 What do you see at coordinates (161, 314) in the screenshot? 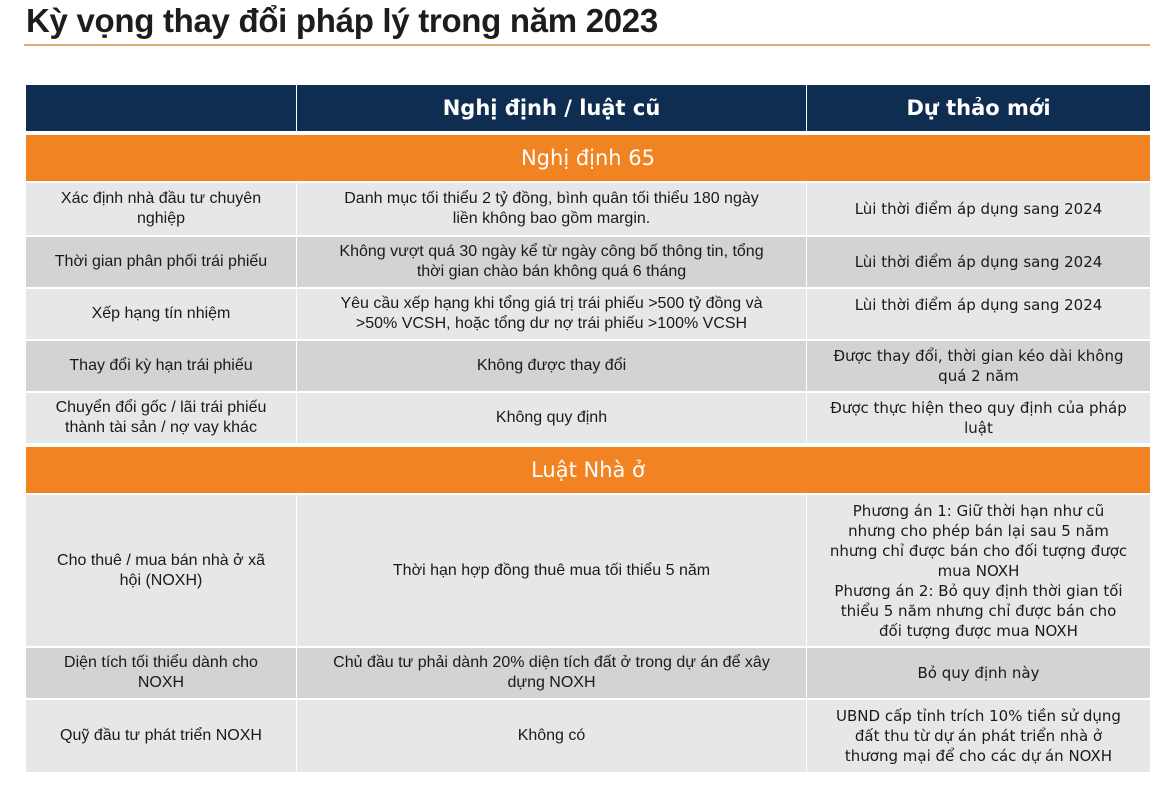
I see `row-topic: Xếp hạng tín nhiệm` at bounding box center [161, 314].